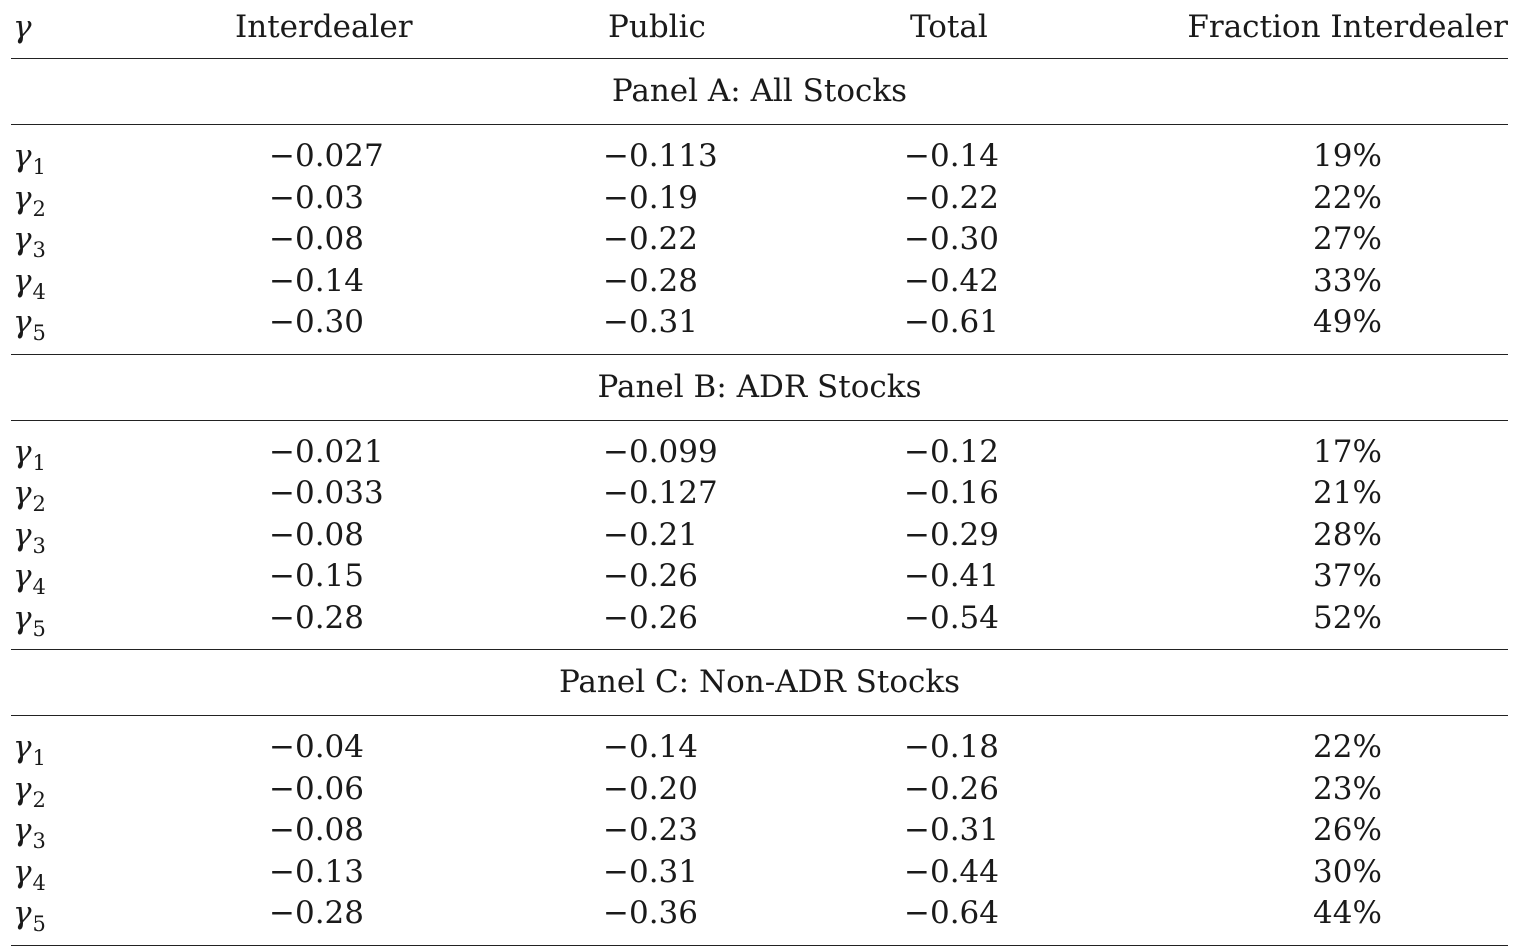 This screenshot has height=946, width=1513. I want to click on header-fraction-interdealer: Fraction Interdealer, so click(1347, 27).